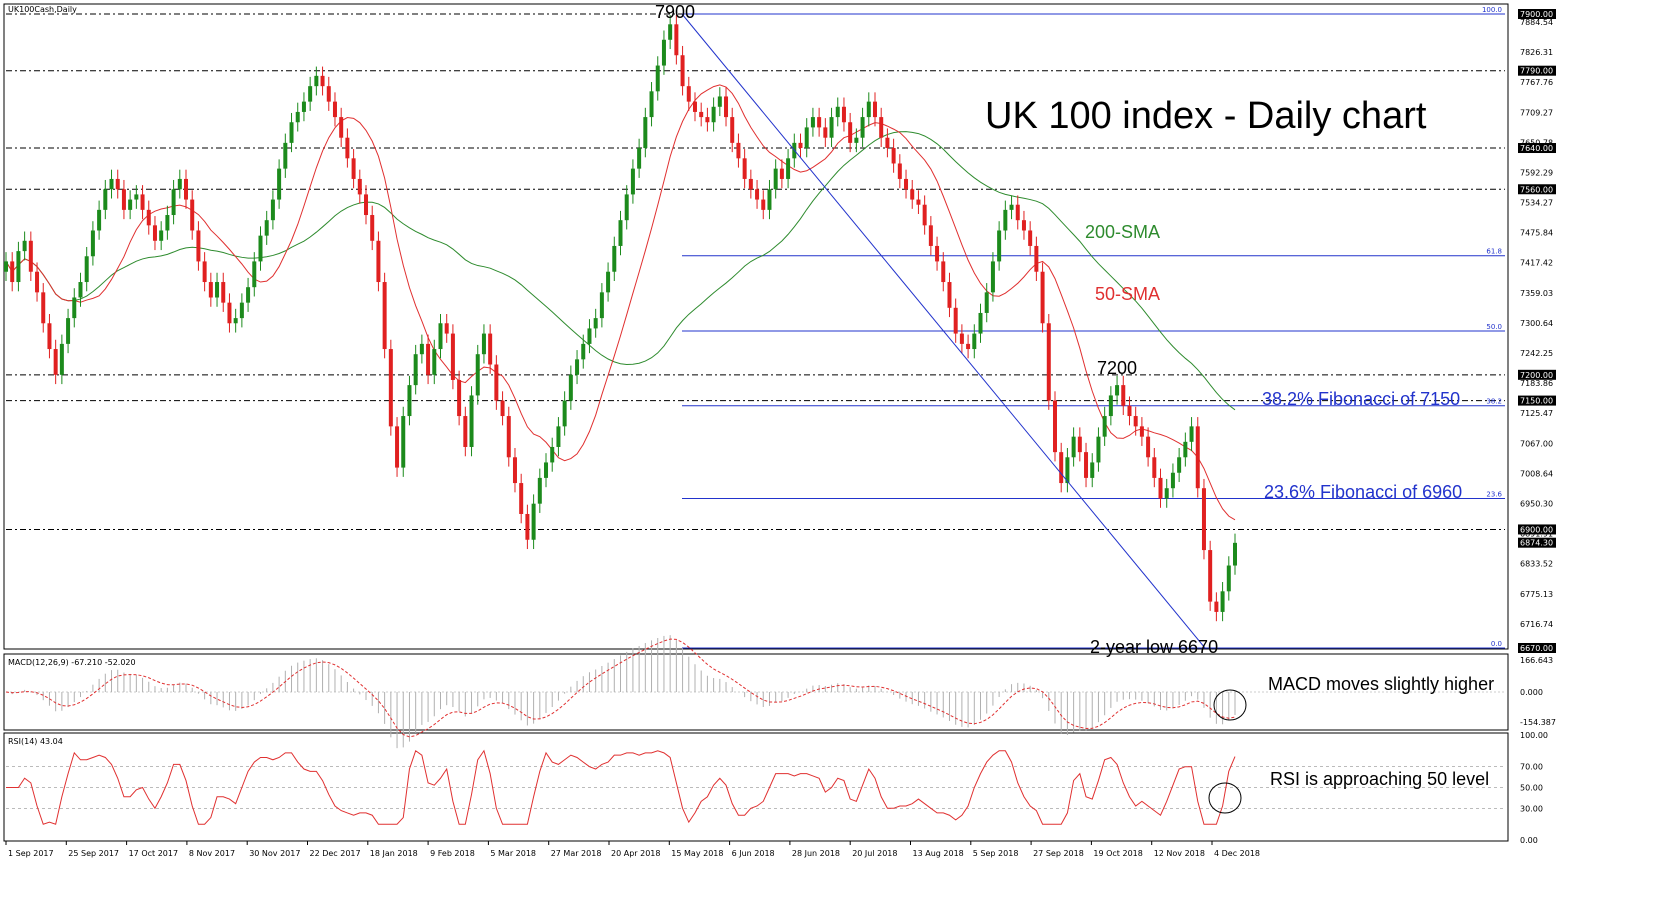  Describe the element at coordinates (1536, 112) in the screenshot. I see `price-tick-label: 7709.27` at that location.